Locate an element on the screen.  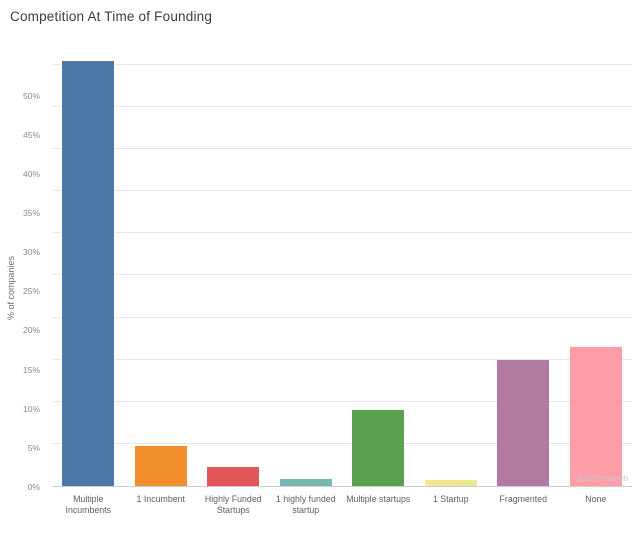
y-tick-label: 5% is located at coordinates (33, 447).